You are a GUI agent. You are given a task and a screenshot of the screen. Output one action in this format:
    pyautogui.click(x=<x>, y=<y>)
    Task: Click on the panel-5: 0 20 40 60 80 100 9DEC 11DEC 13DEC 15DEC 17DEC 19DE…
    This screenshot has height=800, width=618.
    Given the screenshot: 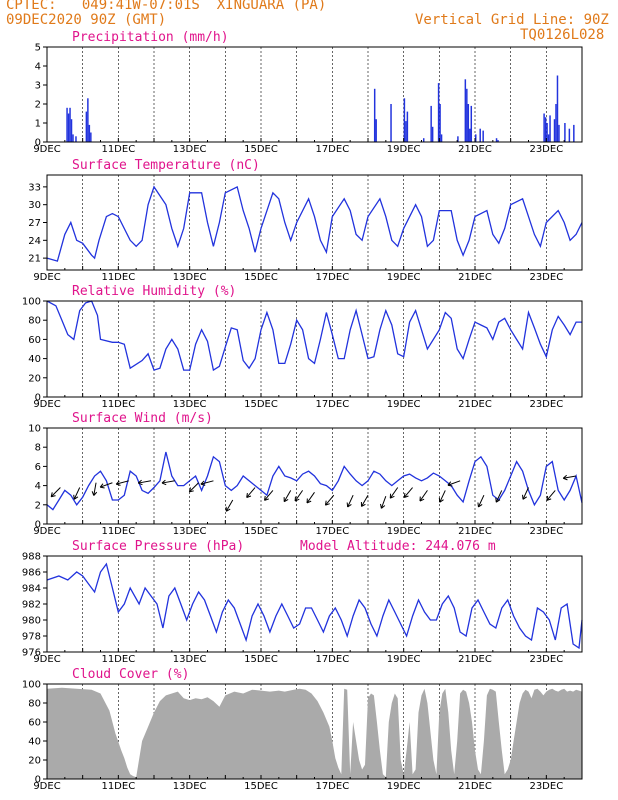 What is the action you would take?
    pyautogui.click(x=302, y=729)
    